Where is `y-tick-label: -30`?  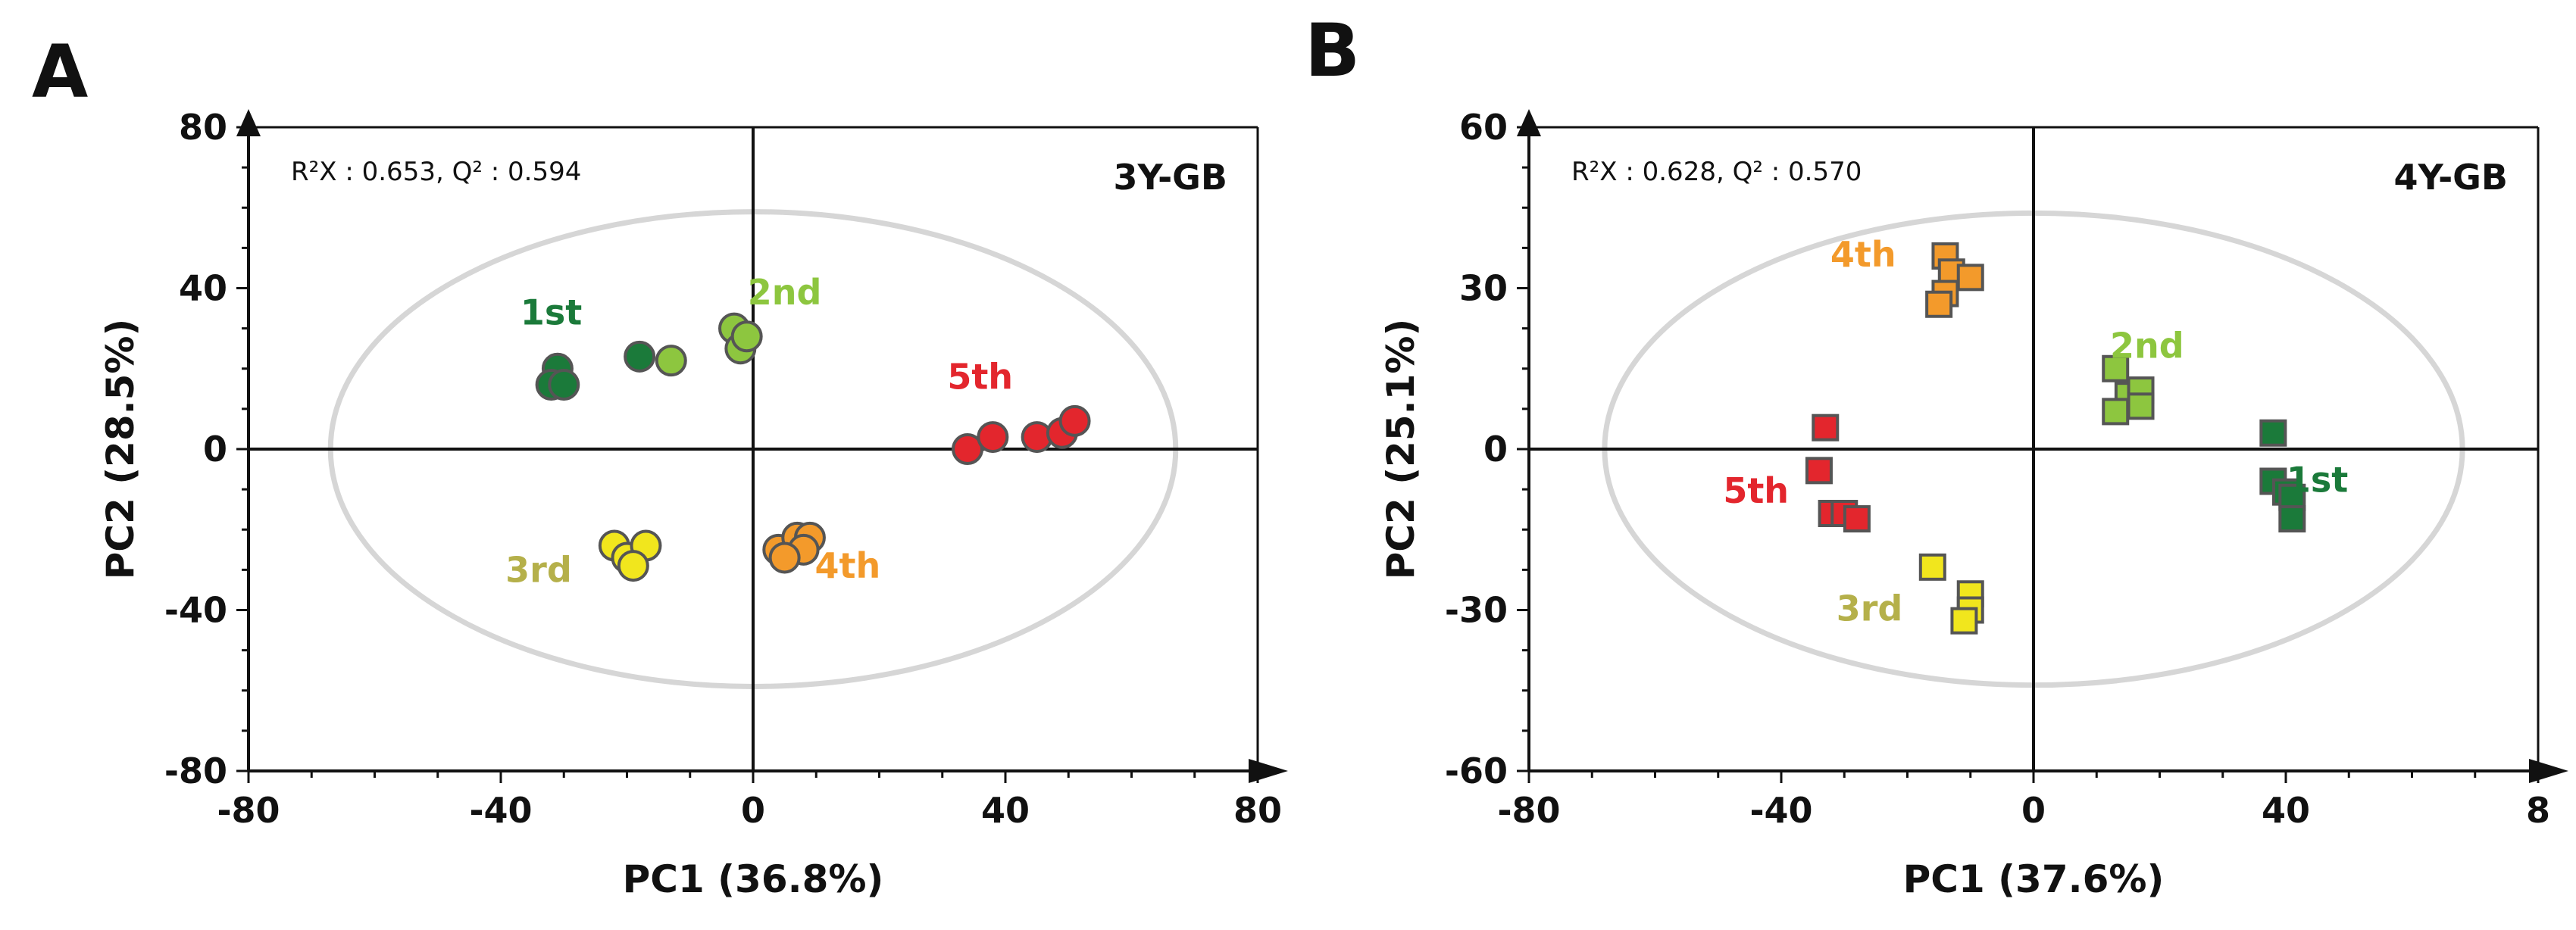 y-tick-label: -30 is located at coordinates (1476, 610).